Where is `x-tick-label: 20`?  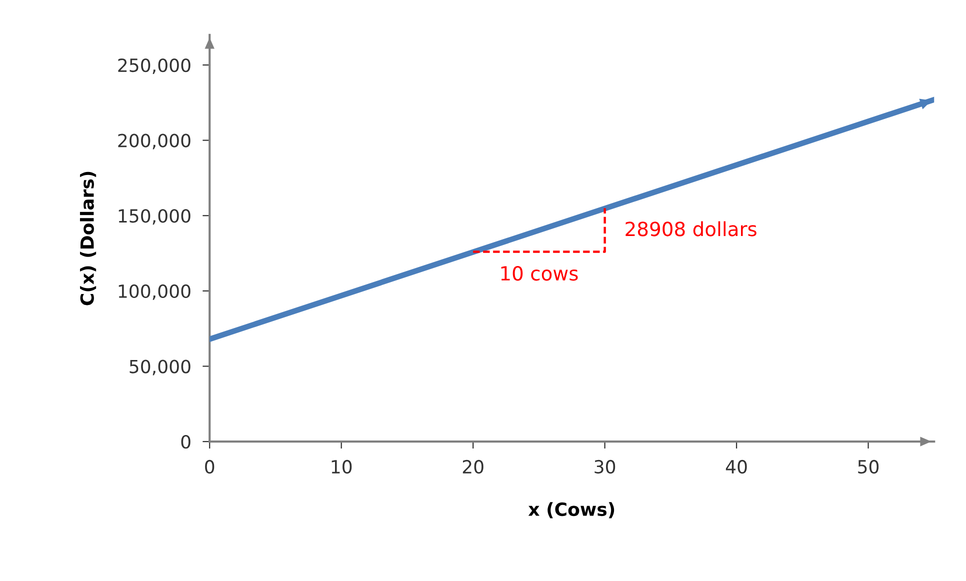 x-tick-label: 20 is located at coordinates (473, 467).